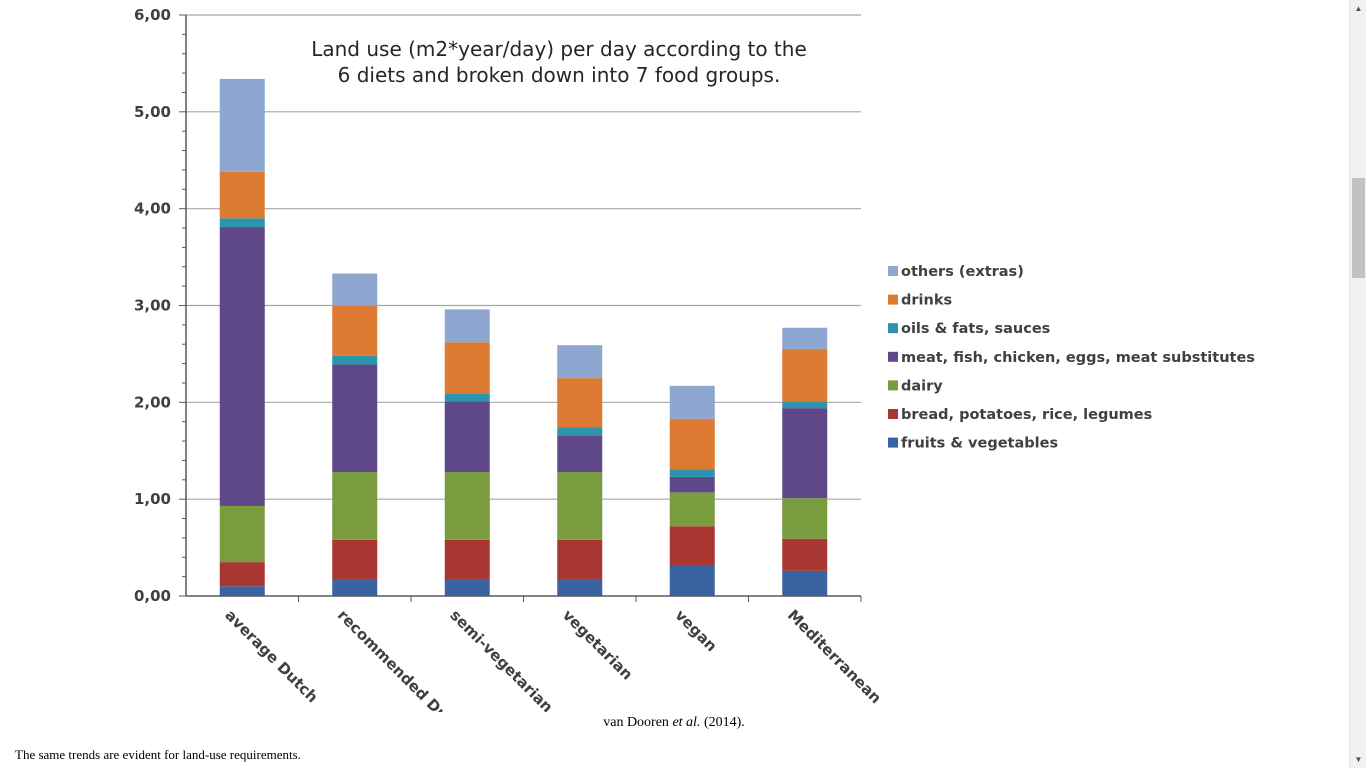 This screenshot has height=768, width=1366. What do you see at coordinates (580, 431) in the screenshot?
I see `bar-segment-vegetarian-oils-fats-sauces` at bounding box center [580, 431].